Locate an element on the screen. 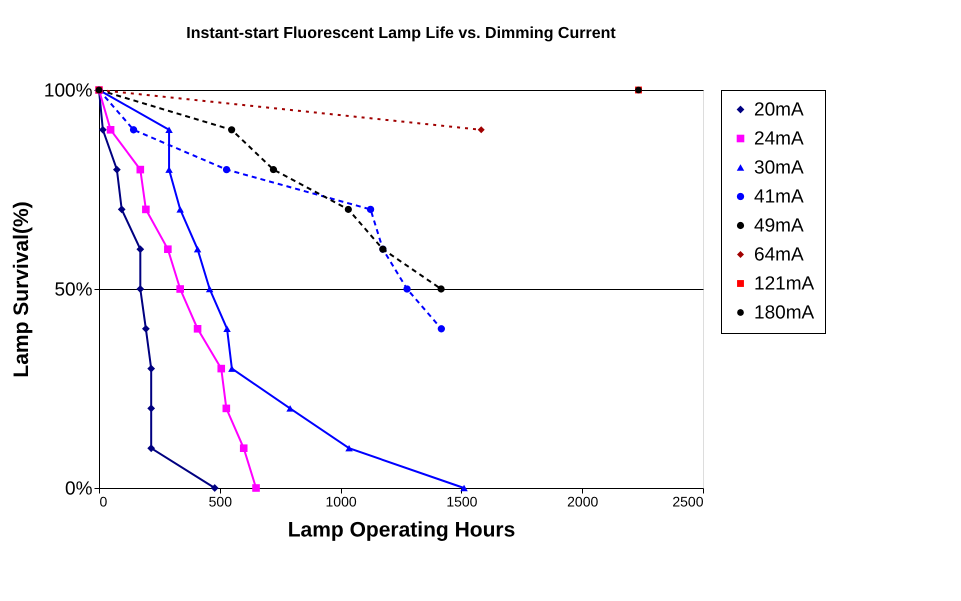  x-tick-label: 2000 is located at coordinates (582, 502).